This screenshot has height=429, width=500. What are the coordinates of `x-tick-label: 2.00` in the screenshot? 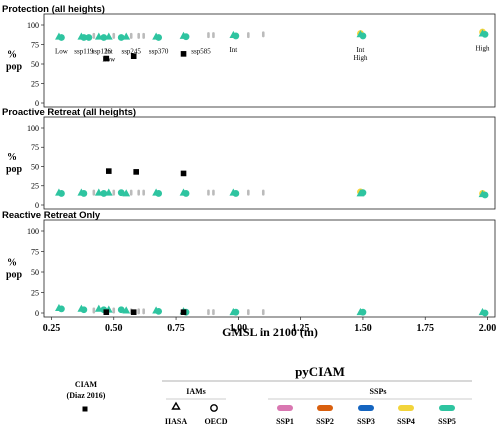 It's located at (488, 328).